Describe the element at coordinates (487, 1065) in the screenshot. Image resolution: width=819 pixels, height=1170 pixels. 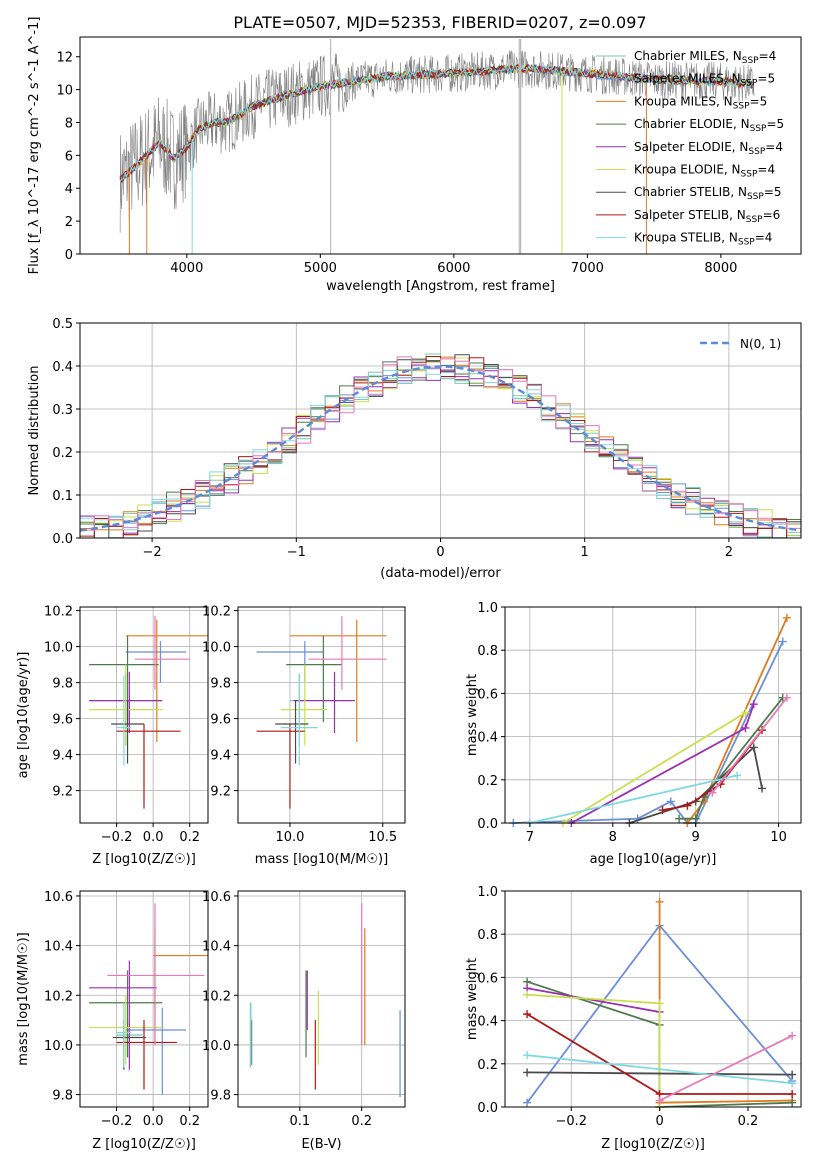
I see `y-tick-label: 0.2` at that location.